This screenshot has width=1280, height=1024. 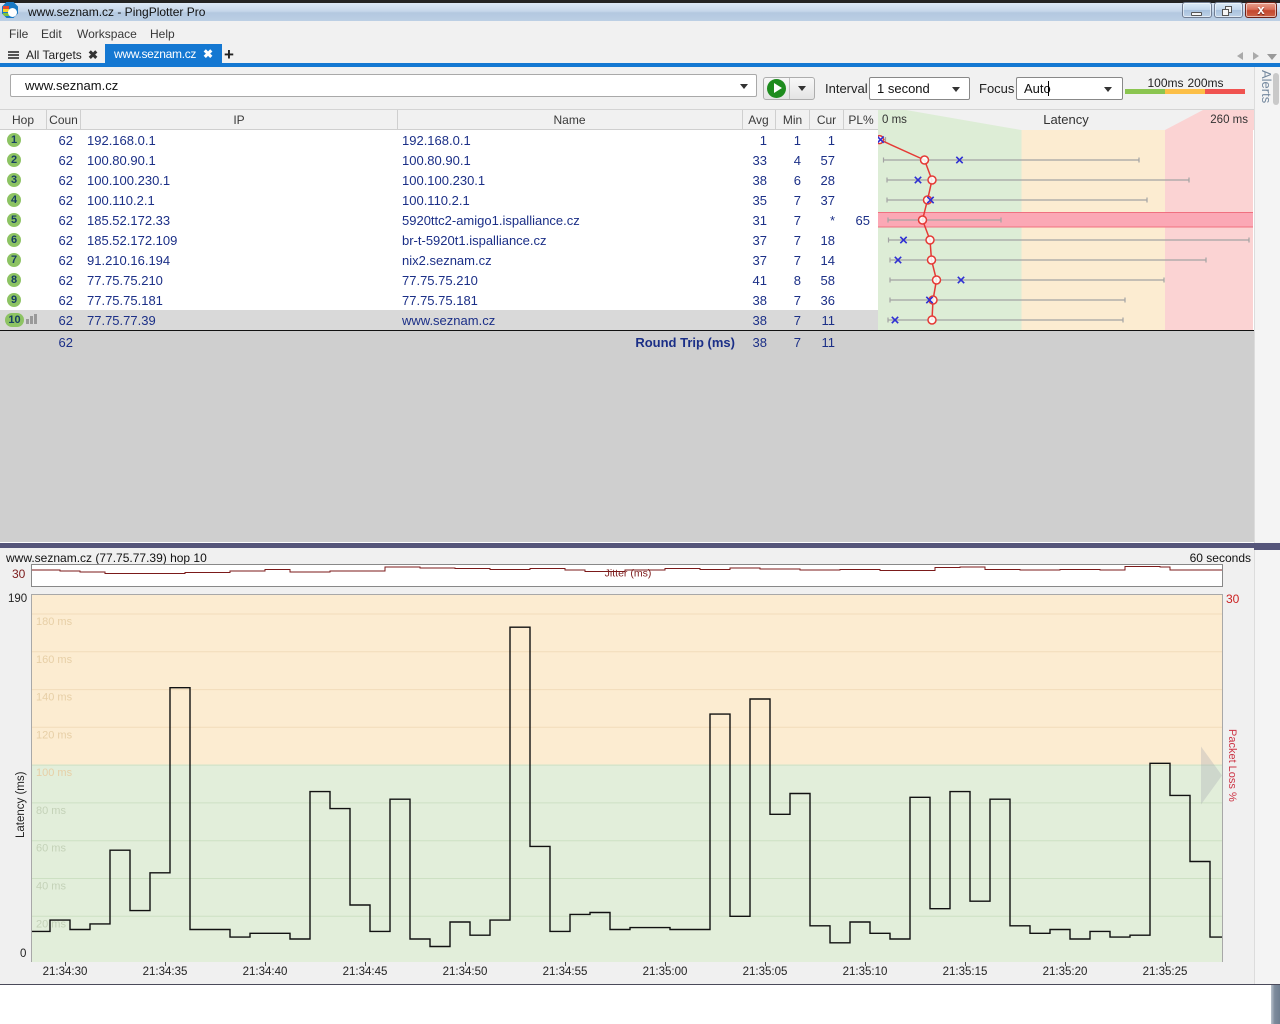 I want to click on svg-text: 60 ms, so click(x=51, y=849).